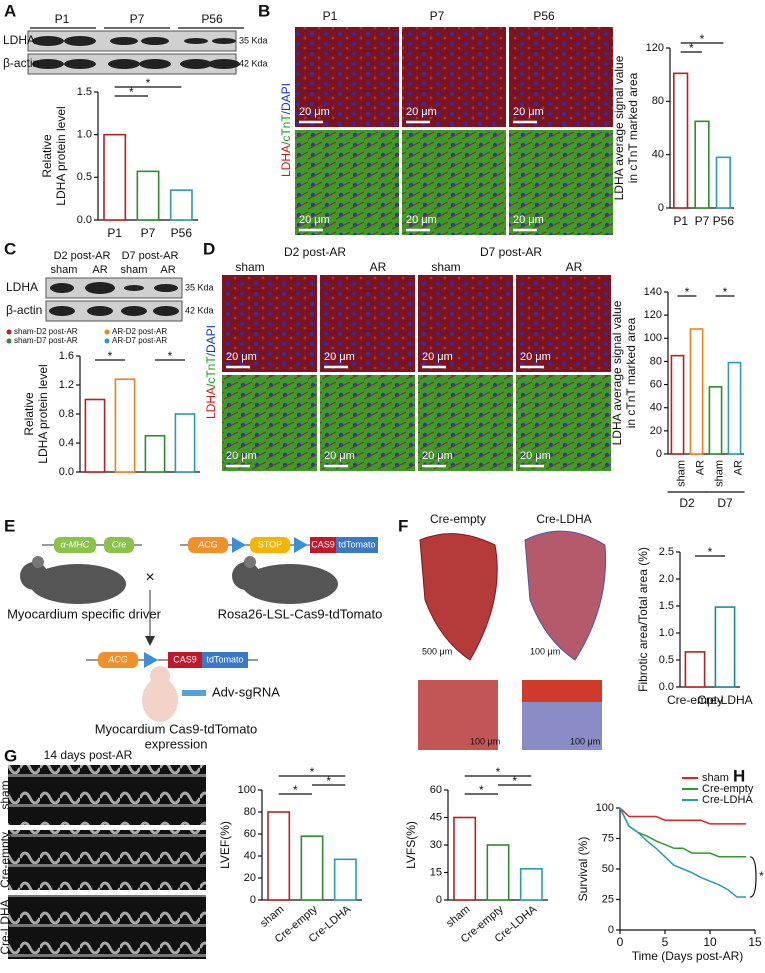 This screenshot has width=765, height=973. I want to click on scale-label: 100 μm, so click(545, 651).